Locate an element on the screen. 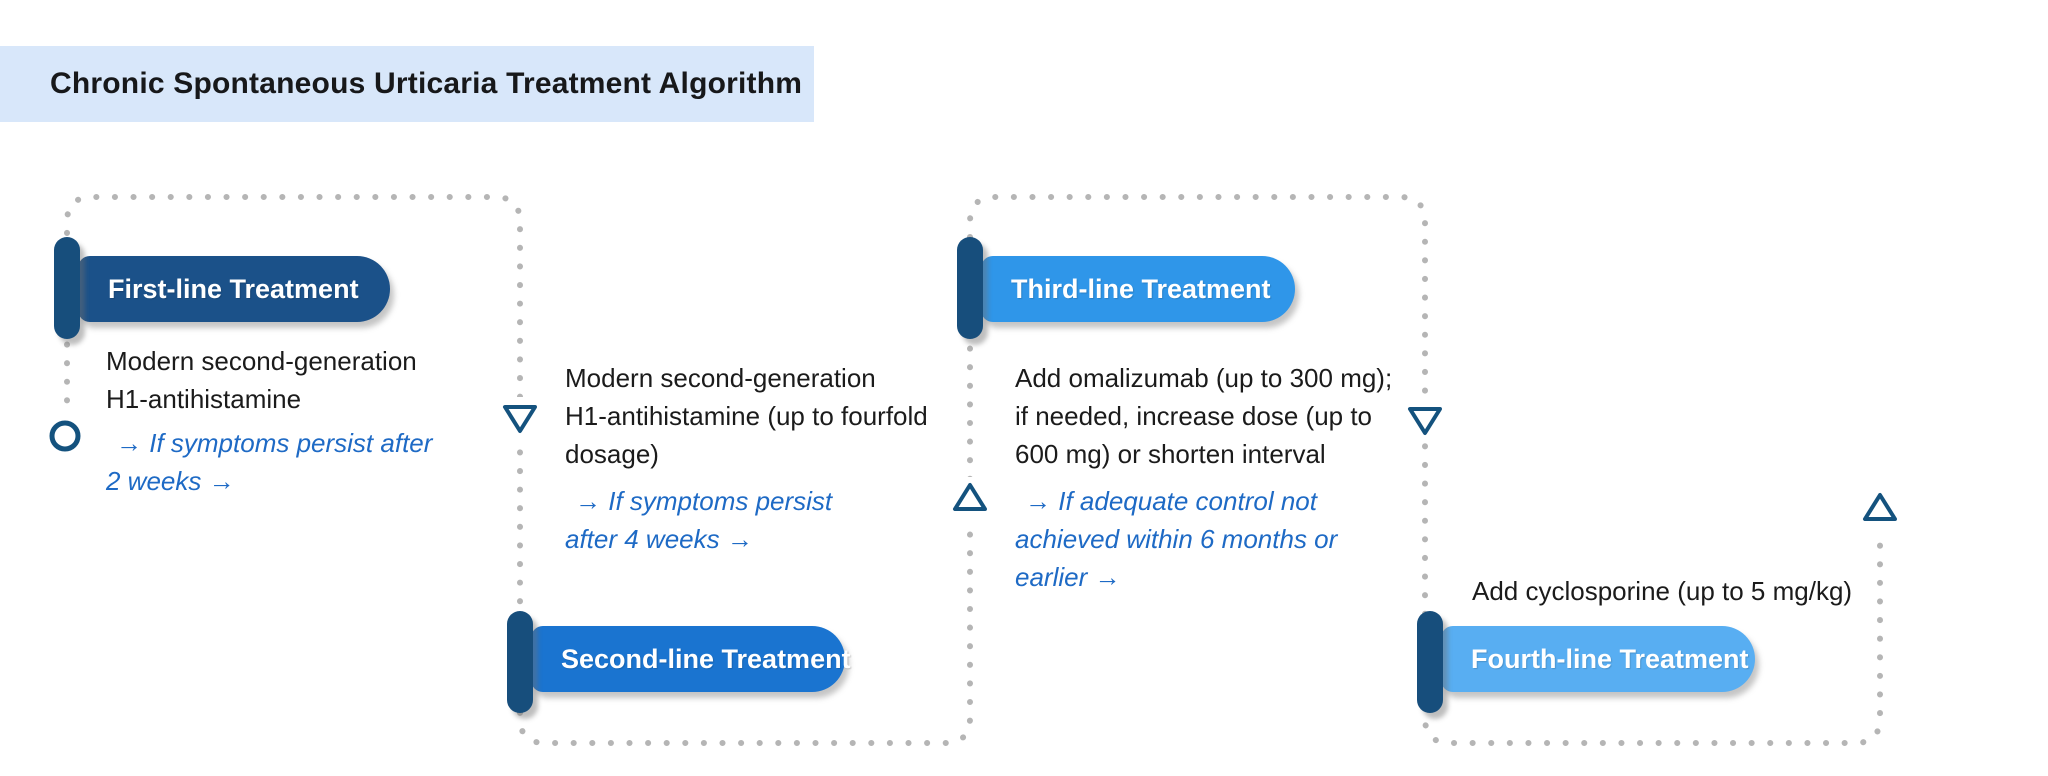 The image size is (2048, 776). stage-pill-second-line: Second-line Treatment is located at coordinates (691, 659).